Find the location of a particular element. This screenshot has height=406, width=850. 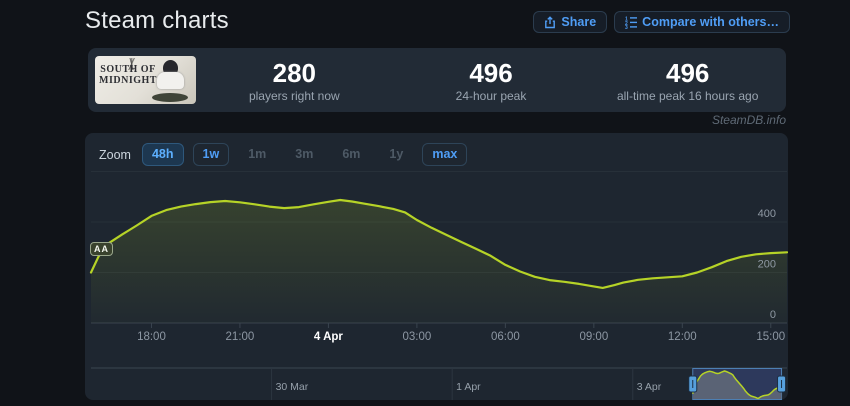

svg-text: 2 is located at coordinates (626, 24).